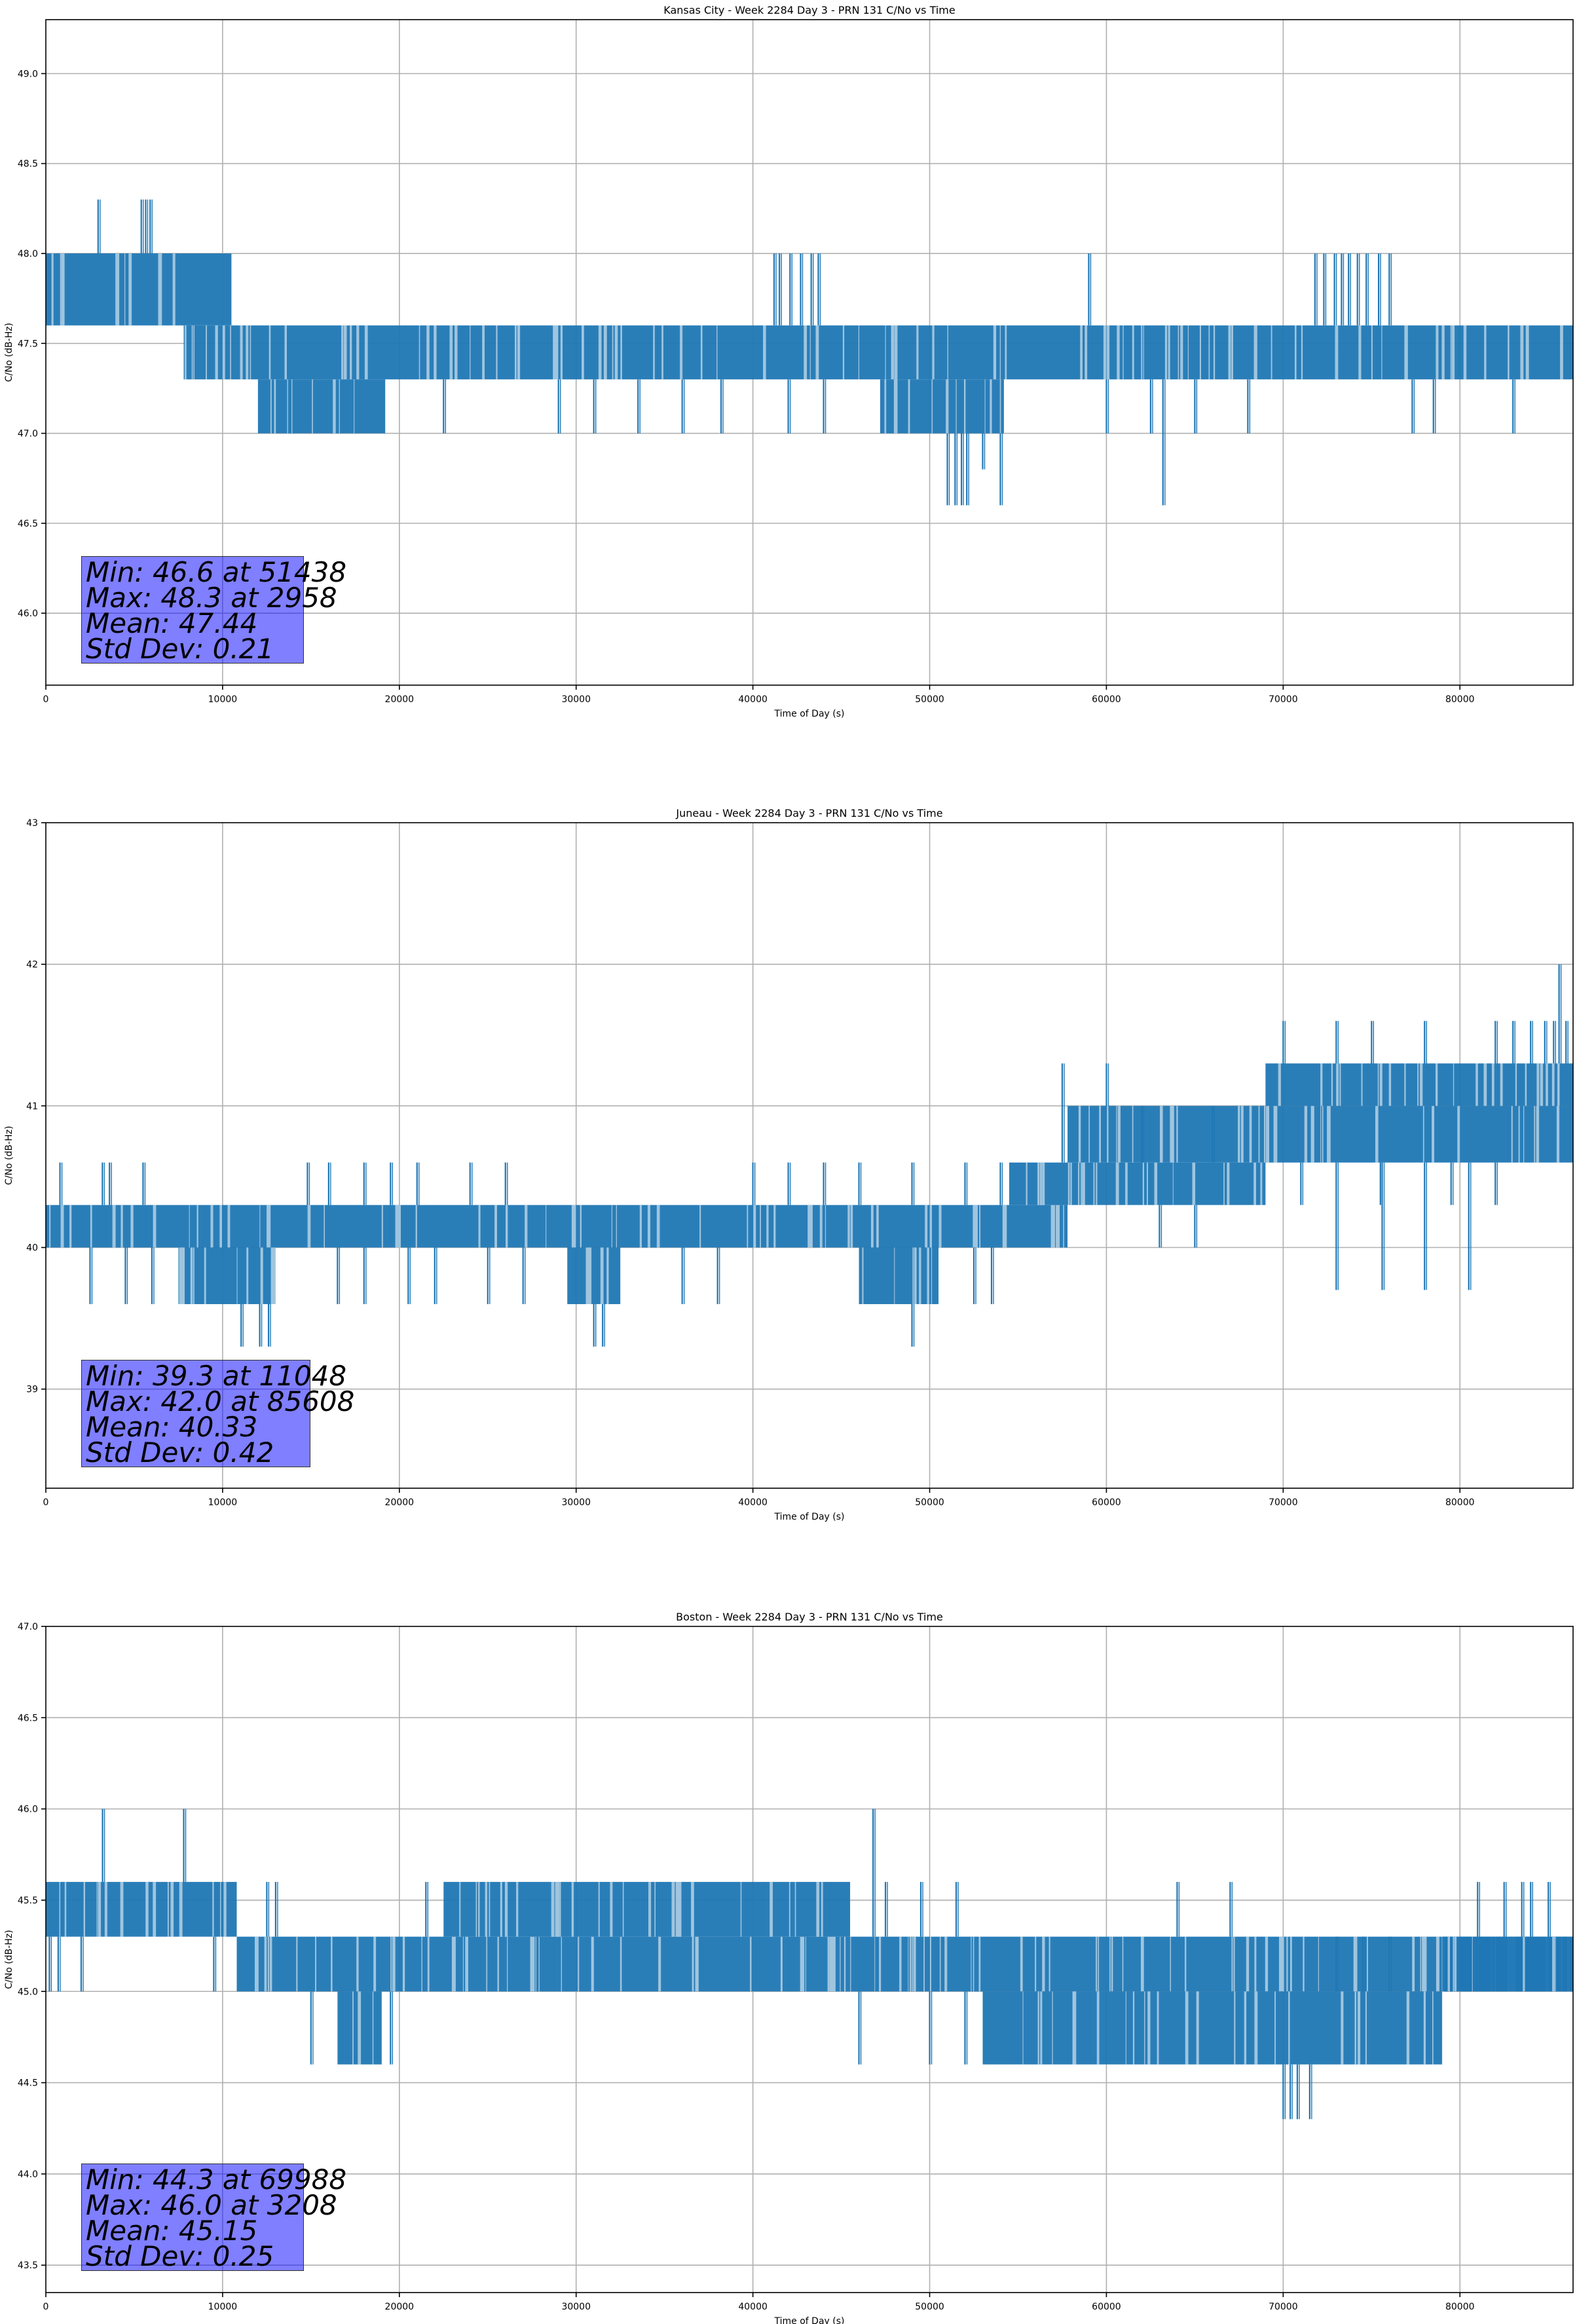  What do you see at coordinates (28, 254) in the screenshot?
I see `y-tick-label: 48.0` at bounding box center [28, 254].